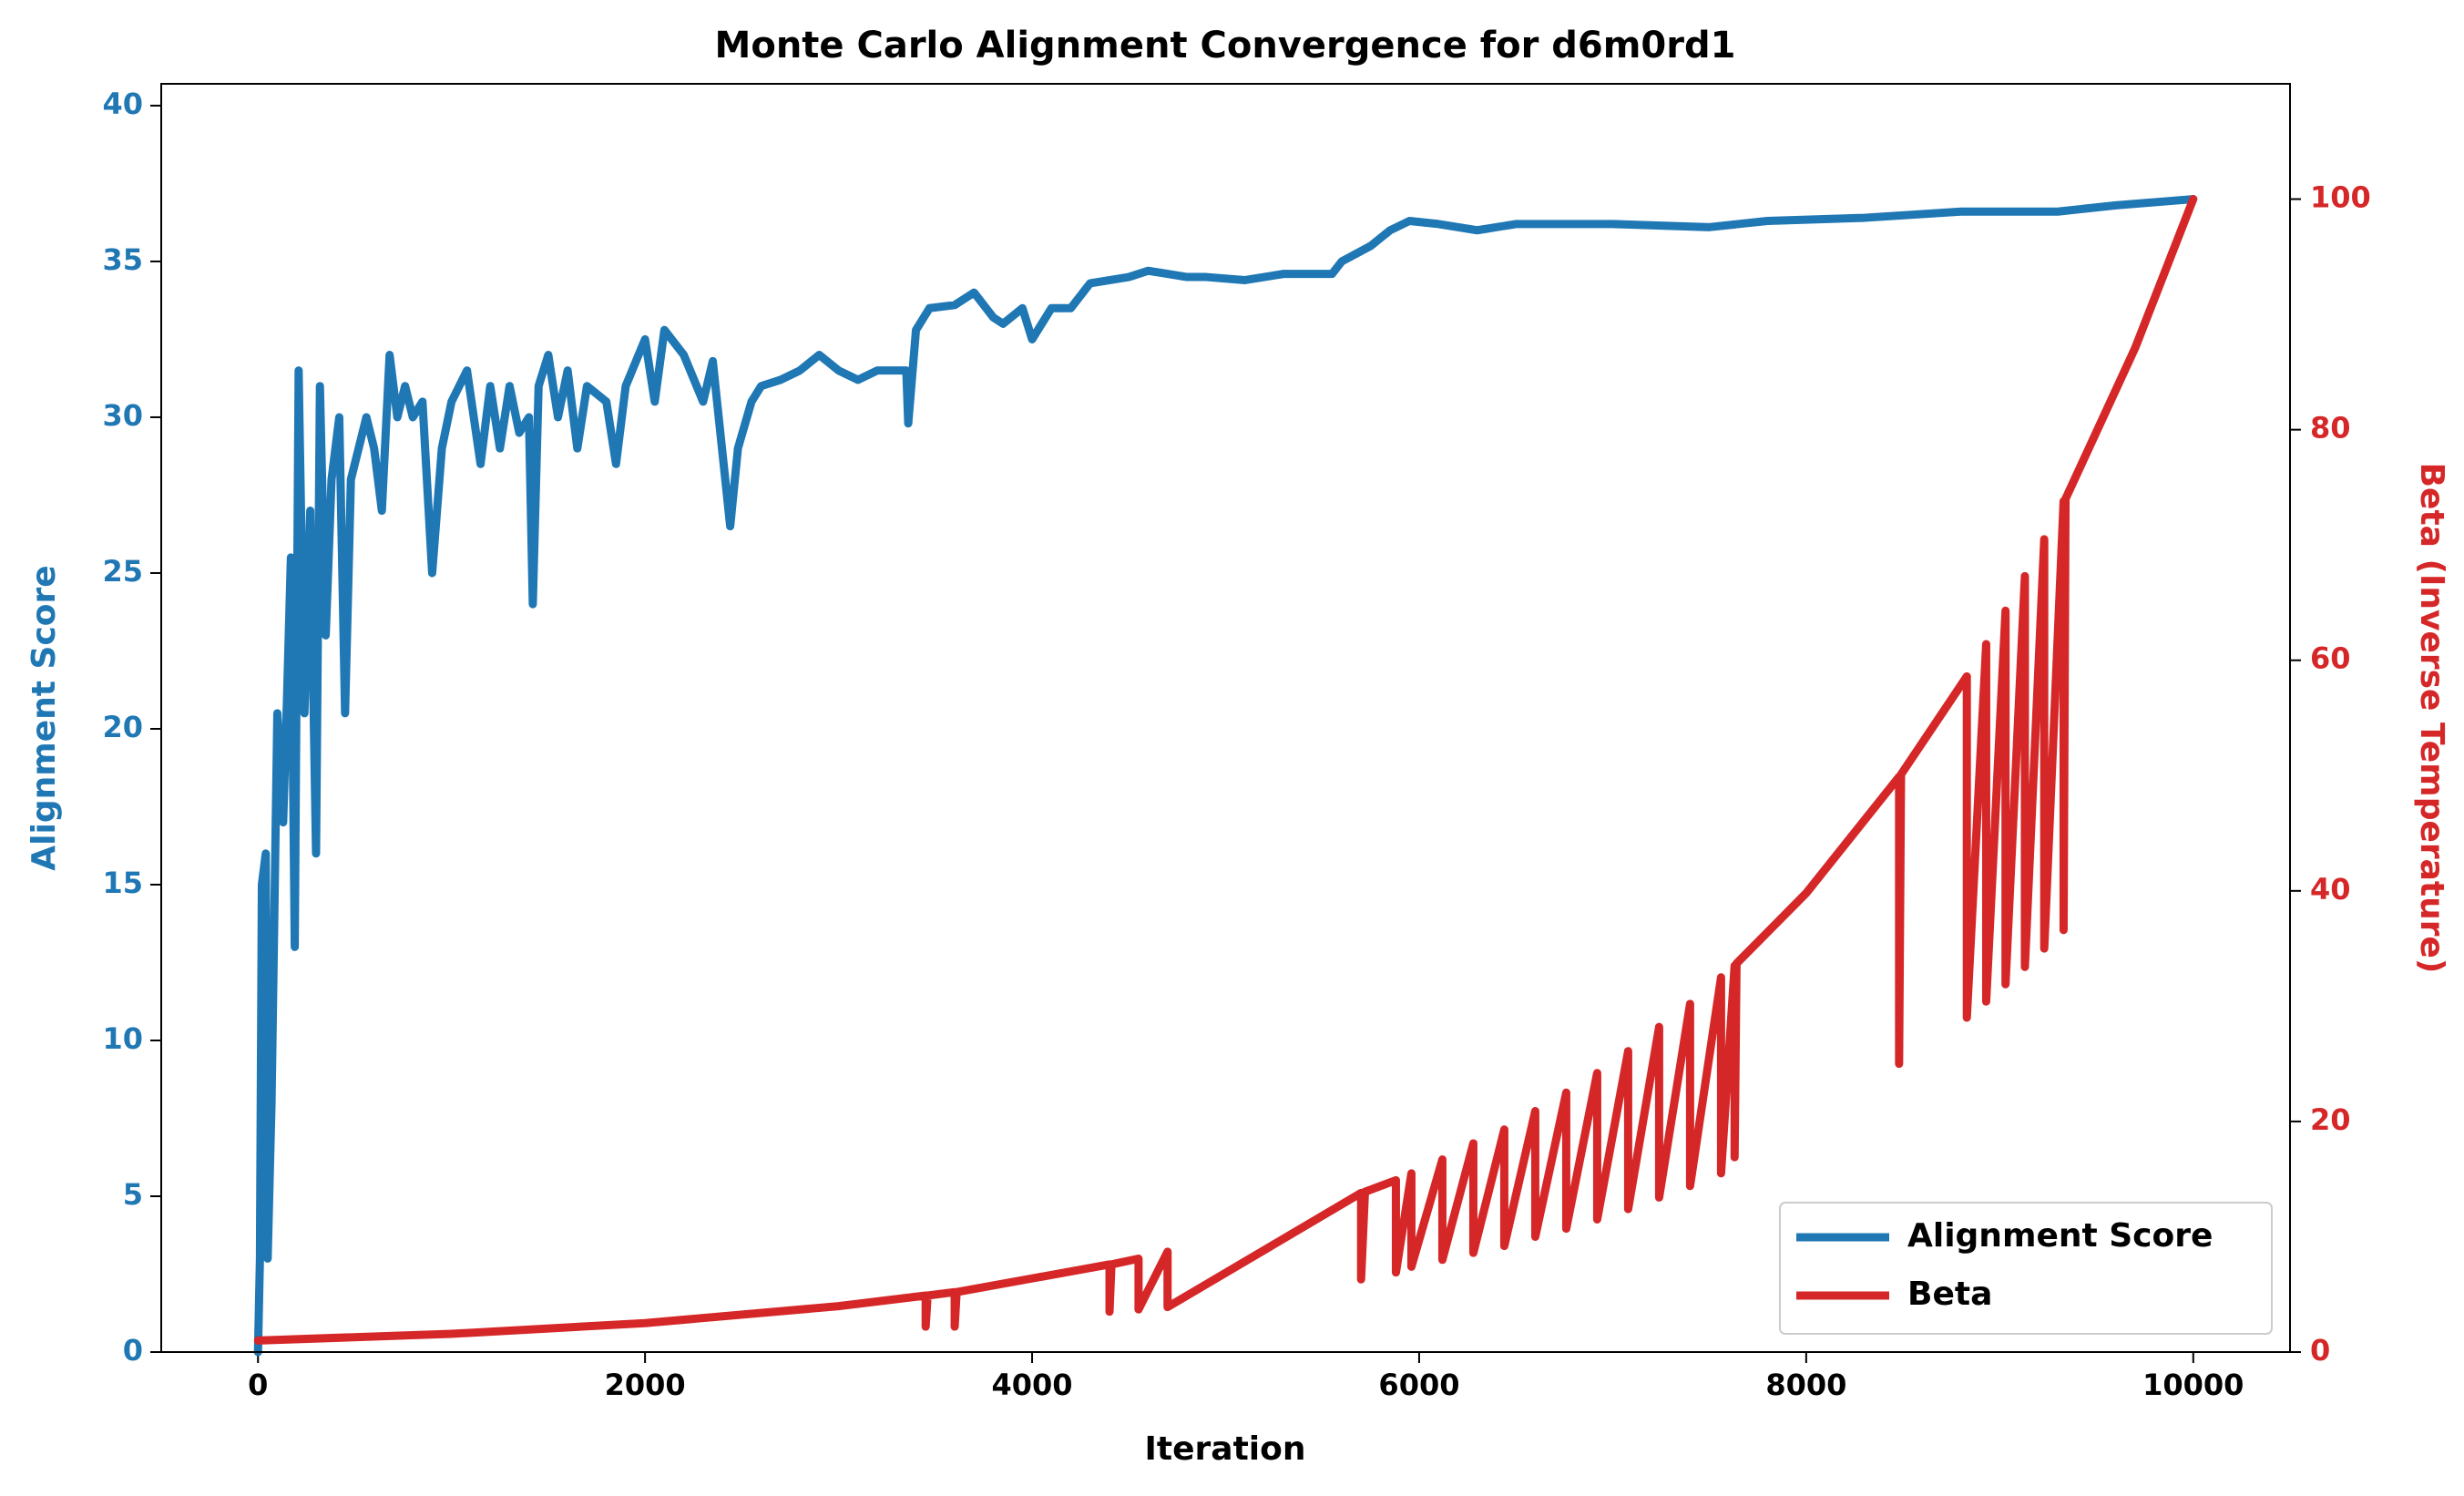  I want to click on y-tick-label: 30, so click(122, 415).